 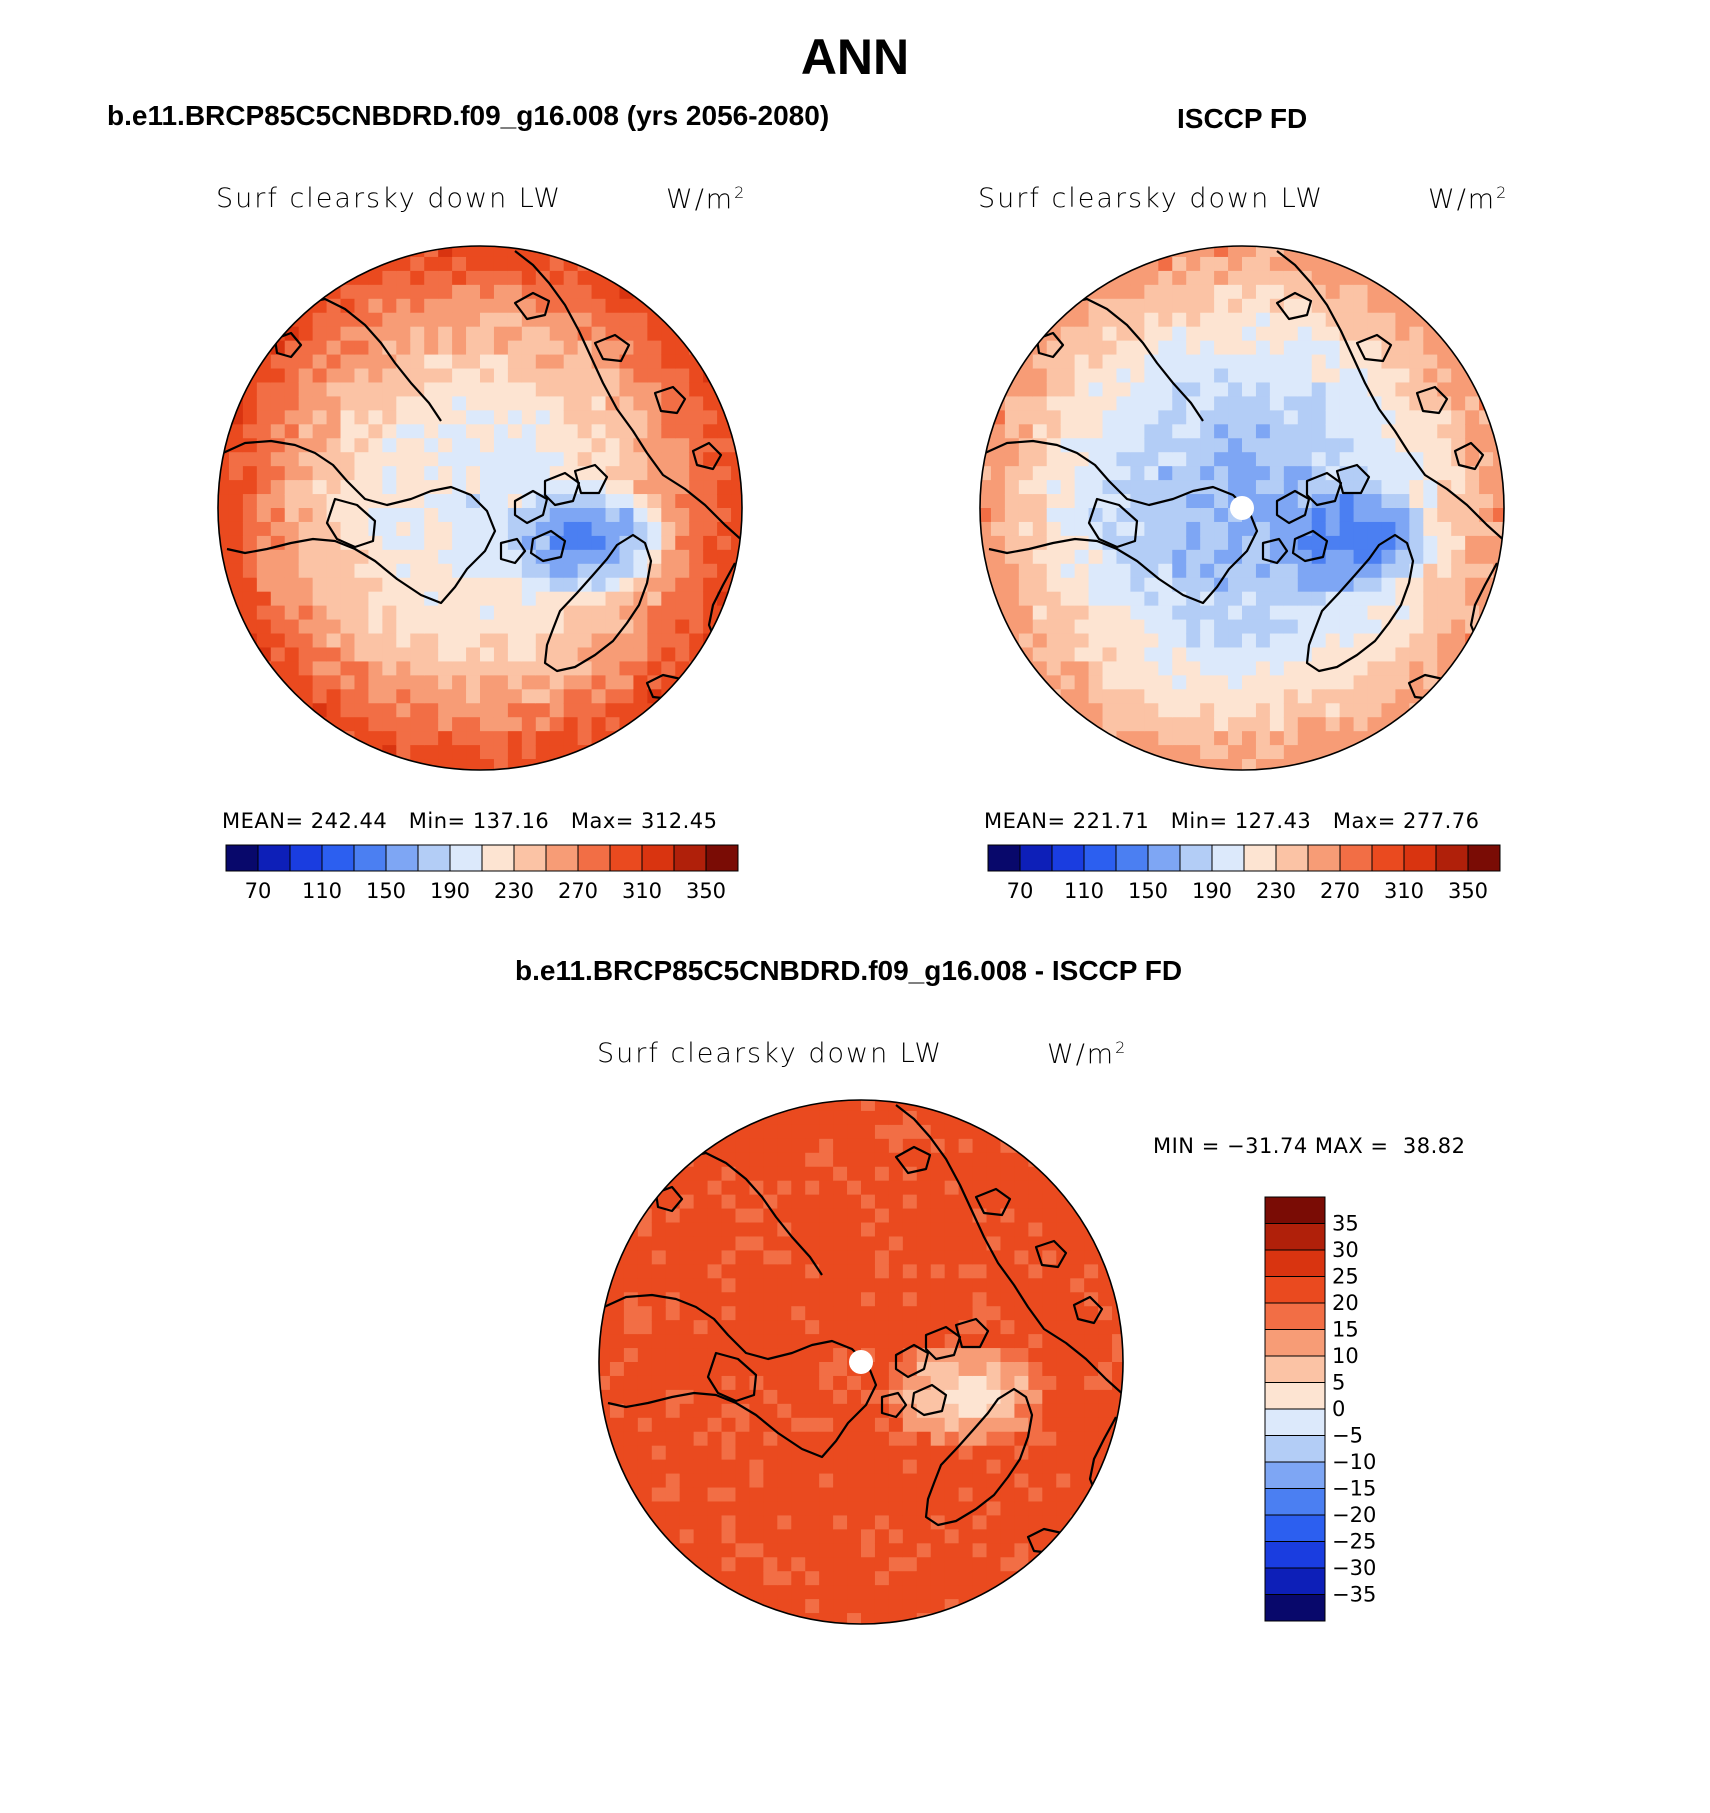 I want to click on colorbar-box, so click(x=1292, y=858).